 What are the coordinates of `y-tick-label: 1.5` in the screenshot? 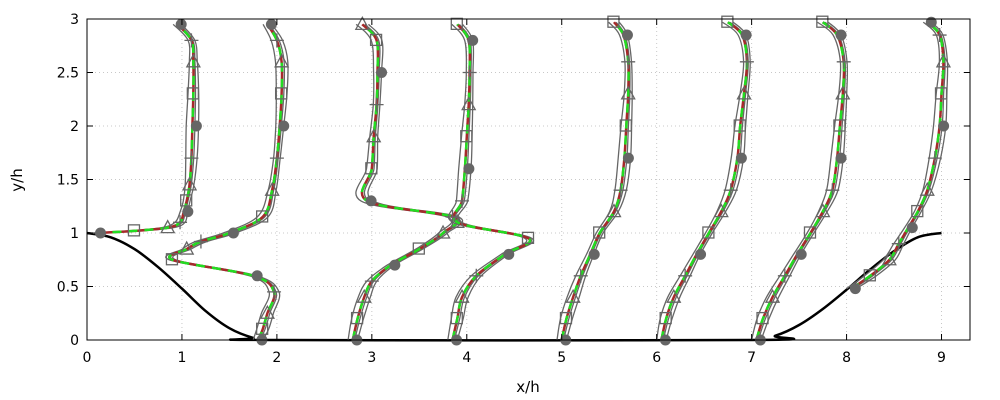 It's located at (68, 181).